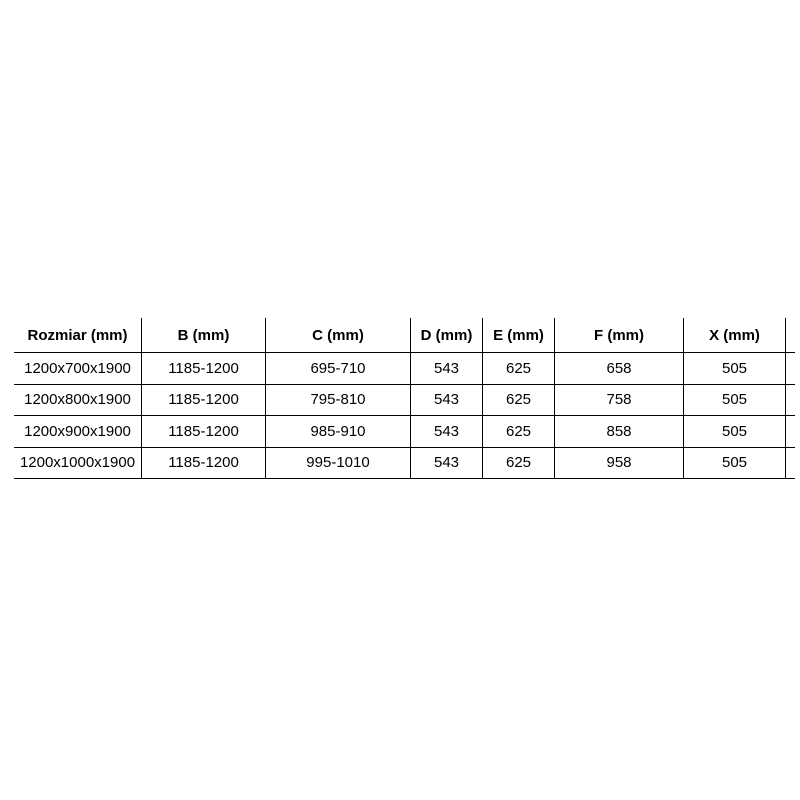  I want to click on header-cell-x: X (mm), so click(735, 335).